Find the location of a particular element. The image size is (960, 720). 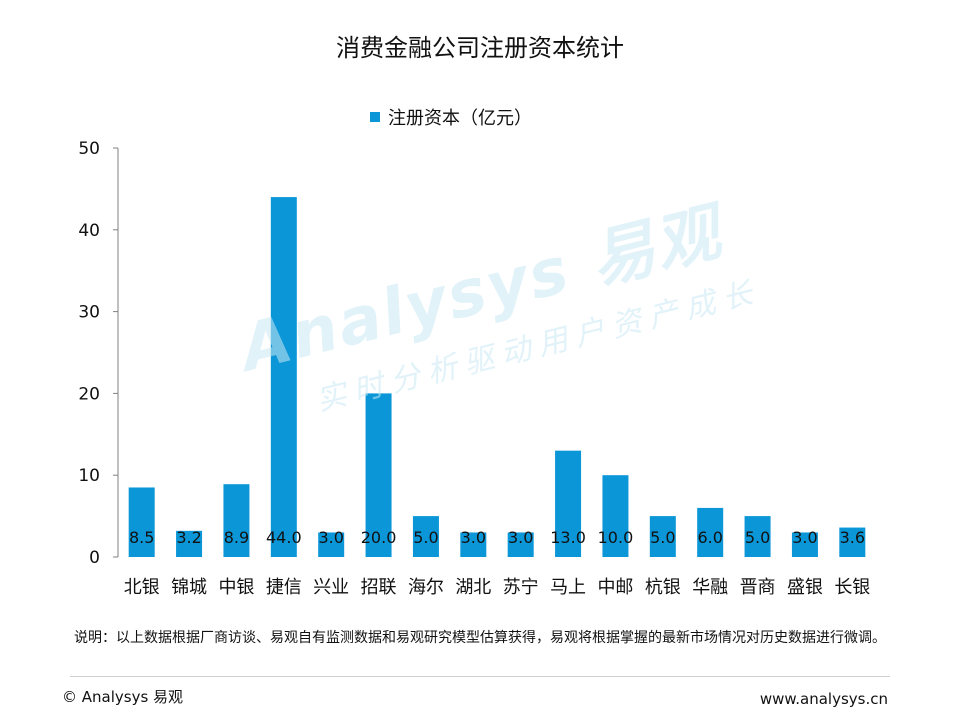

data-label: 8.9 is located at coordinates (236, 537).